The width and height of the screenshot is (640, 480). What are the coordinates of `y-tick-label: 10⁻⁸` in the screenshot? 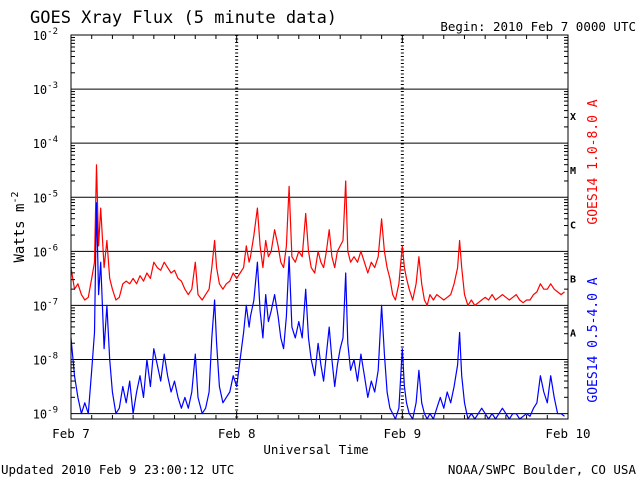 It's located at (45, 360).